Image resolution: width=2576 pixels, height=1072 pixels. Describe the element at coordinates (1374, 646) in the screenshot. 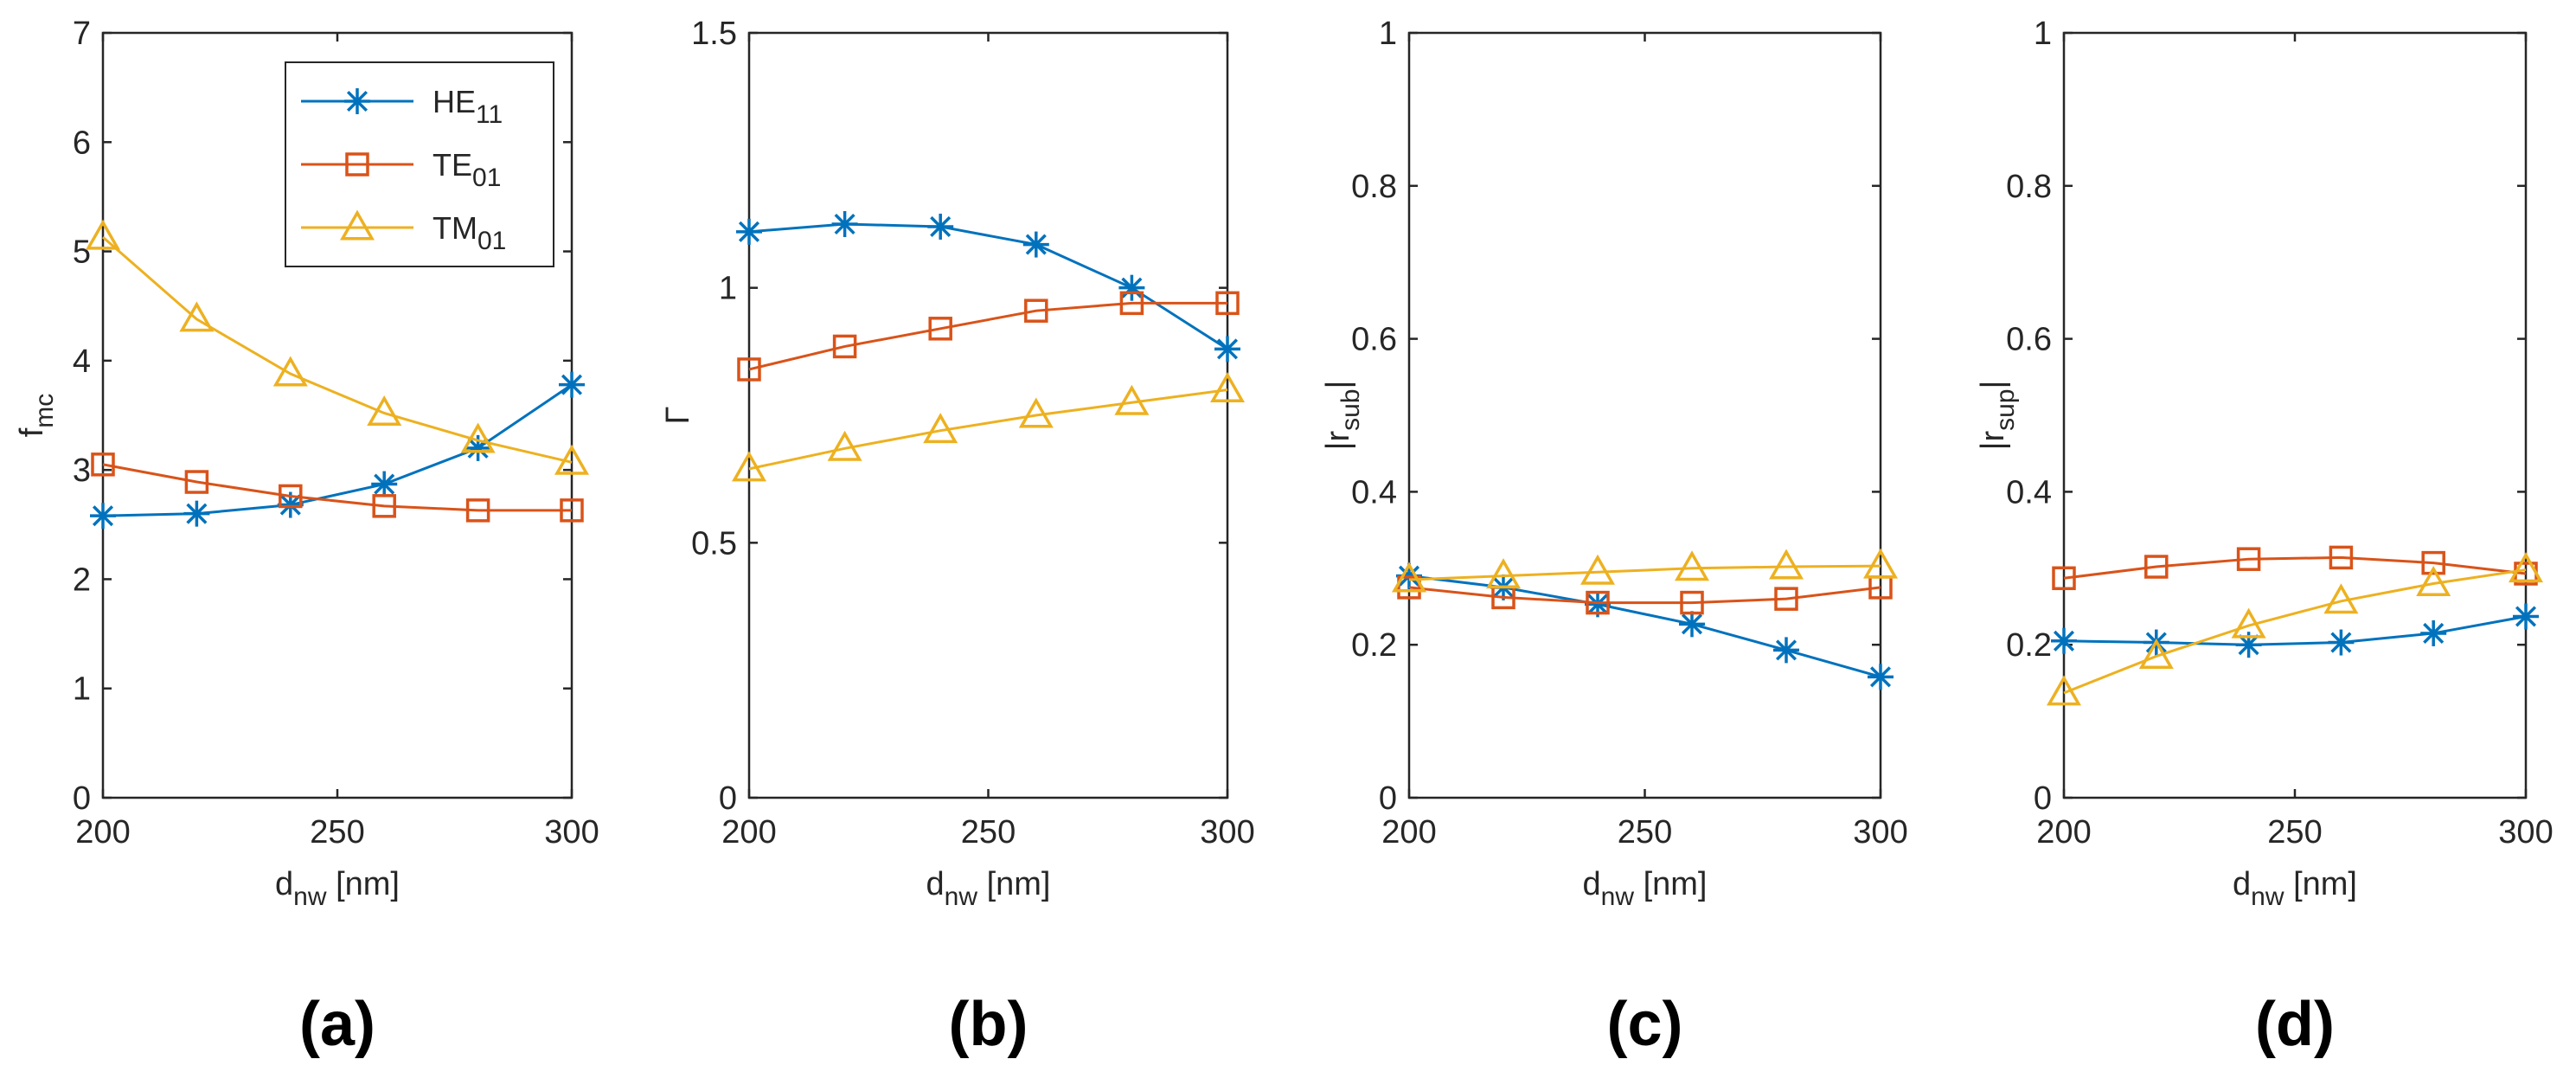

I see `y-tick-label: 0.2` at that location.